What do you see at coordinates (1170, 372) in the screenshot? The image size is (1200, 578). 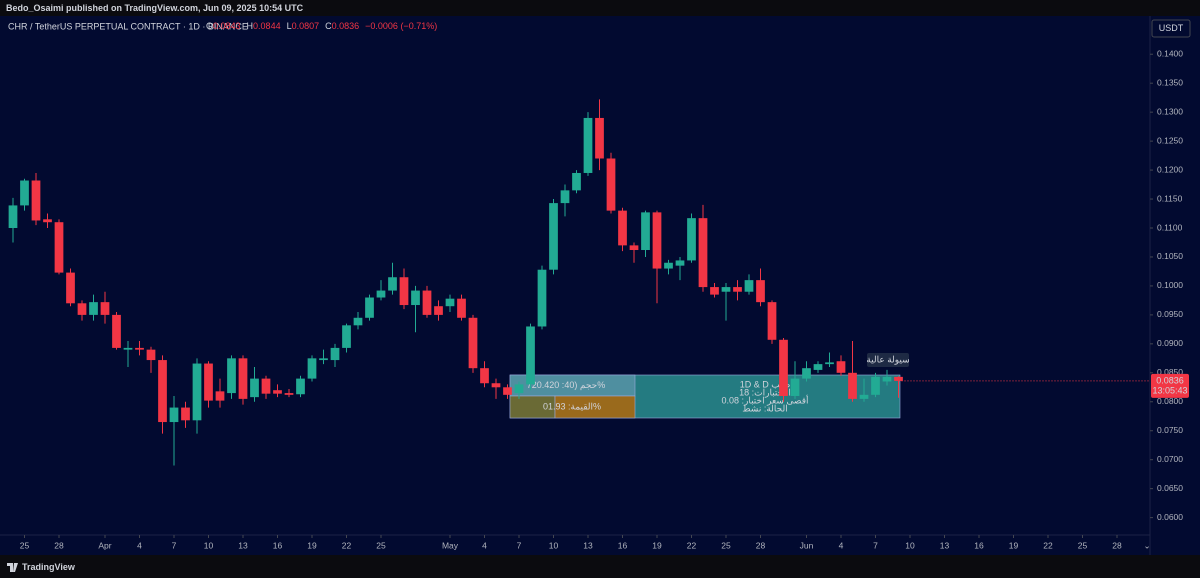 I see `y-tick-label: 0.0850` at bounding box center [1170, 372].